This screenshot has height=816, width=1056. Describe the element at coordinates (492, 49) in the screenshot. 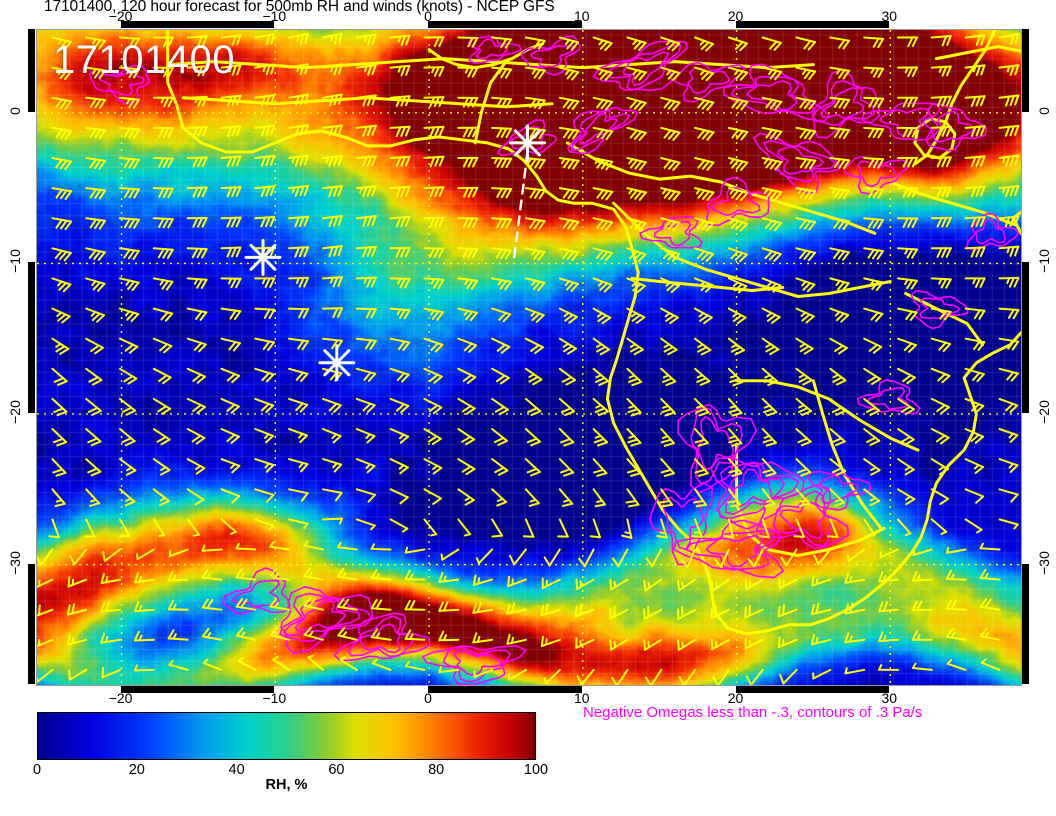

I see `omega-contour` at that location.